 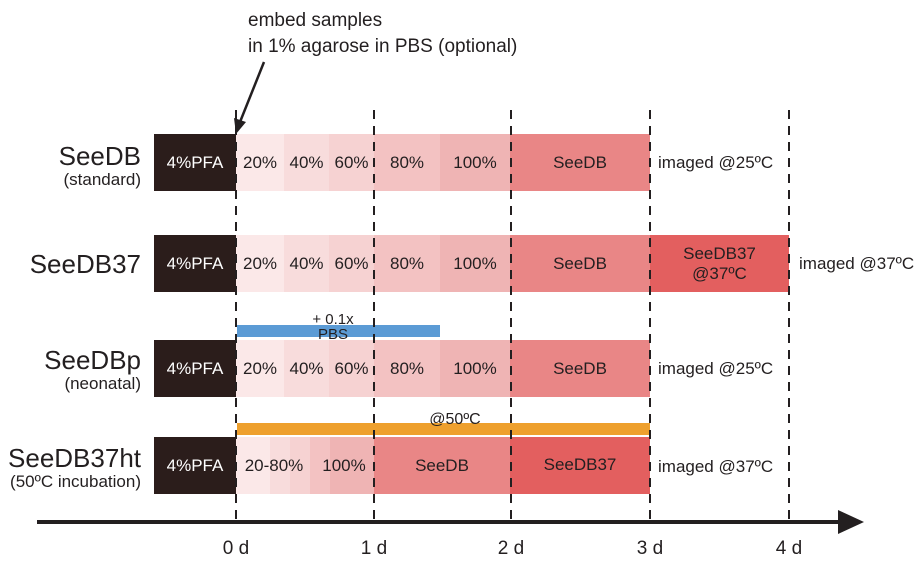 What do you see at coordinates (102, 383) in the screenshot?
I see `protocol-subtitle: (neonatal)` at bounding box center [102, 383].